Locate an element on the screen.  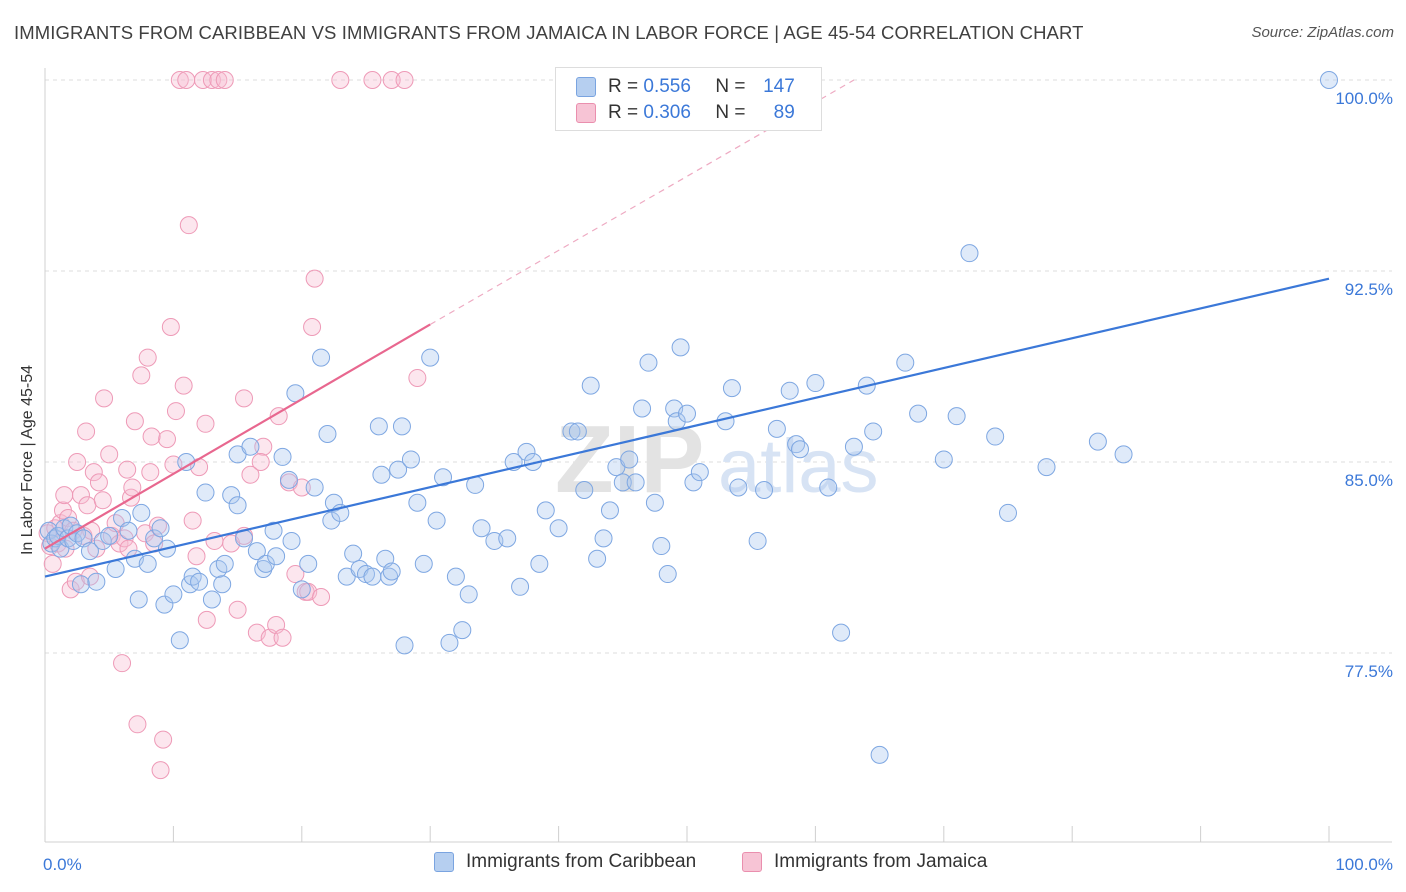
bottom-legend-label-caribbean: Immigrants from Caribbean is located at coordinates (581, 861).